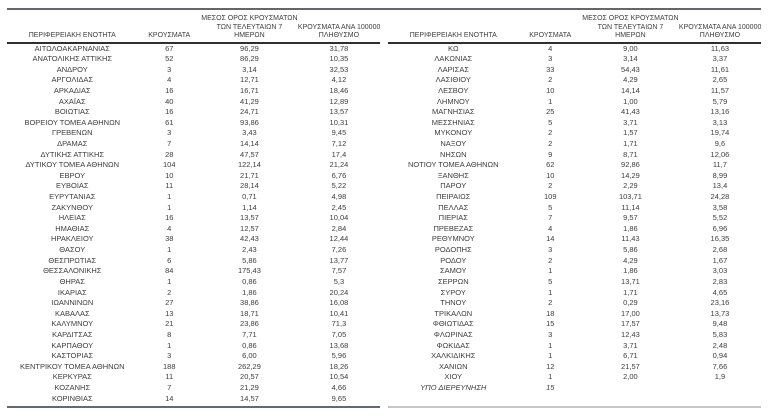 The height and width of the screenshot is (420, 768). Describe the element at coordinates (630, 35) in the screenshot. I see `header-avg7-line3: ΗΜΕΡΩΝ` at that location.